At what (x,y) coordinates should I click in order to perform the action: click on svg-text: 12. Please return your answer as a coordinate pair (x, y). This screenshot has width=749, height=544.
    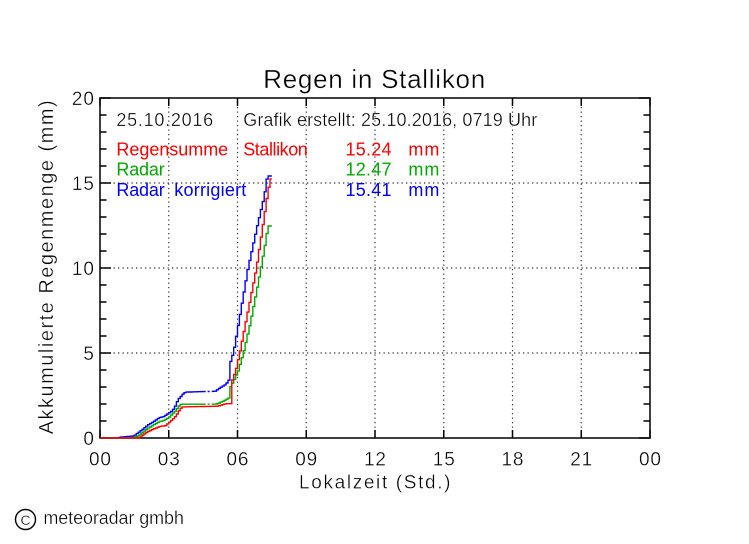
    Looking at the image, I should click on (375, 460).